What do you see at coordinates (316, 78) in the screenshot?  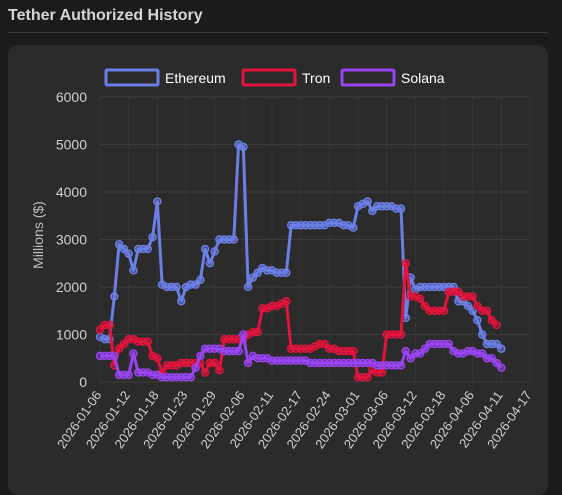 I see `legend-label: Tron` at bounding box center [316, 78].